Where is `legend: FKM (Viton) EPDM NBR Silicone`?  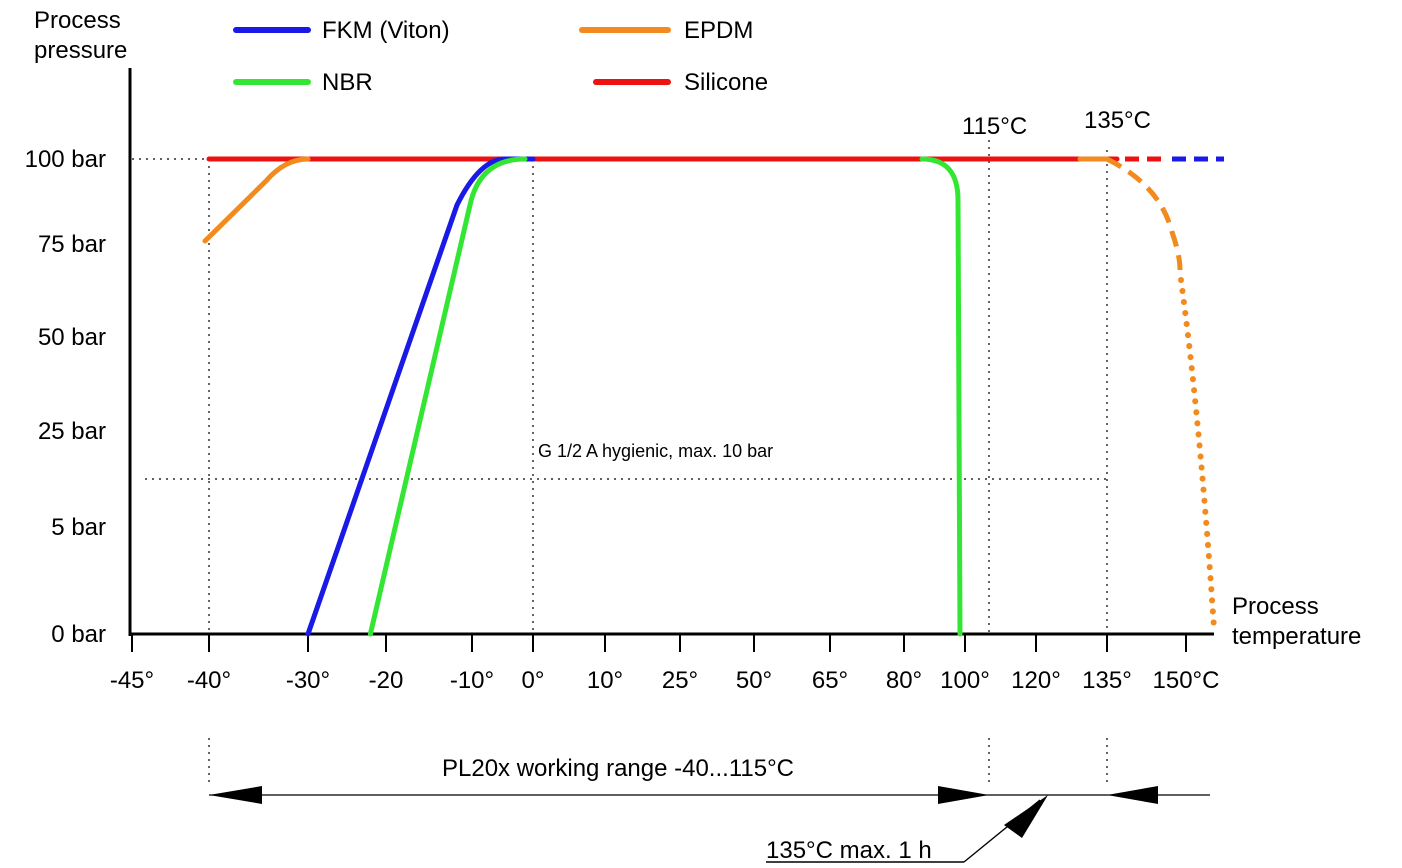
legend: FKM (Viton) EPDM NBR Silicone is located at coordinates (500, 56).